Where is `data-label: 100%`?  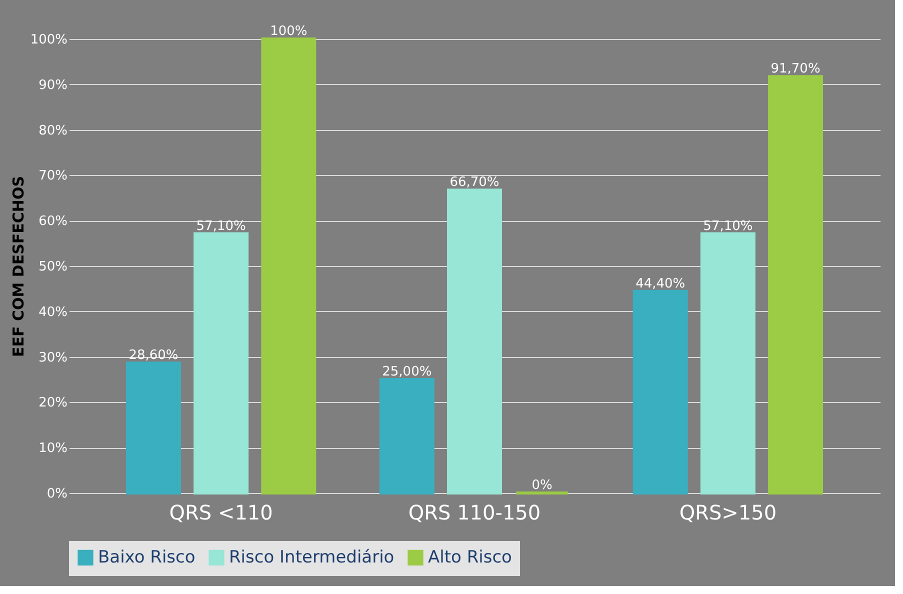
data-label: 100% is located at coordinates (289, 31).